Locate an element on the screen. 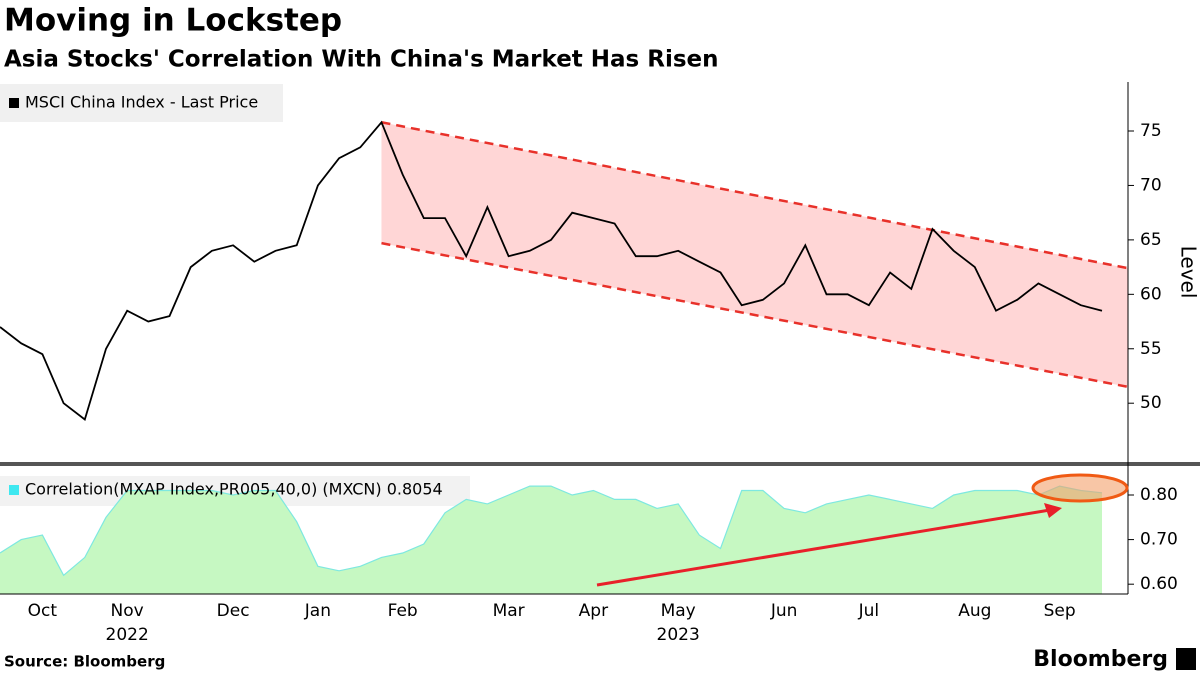  x-tick-label: Apr is located at coordinates (593, 611).